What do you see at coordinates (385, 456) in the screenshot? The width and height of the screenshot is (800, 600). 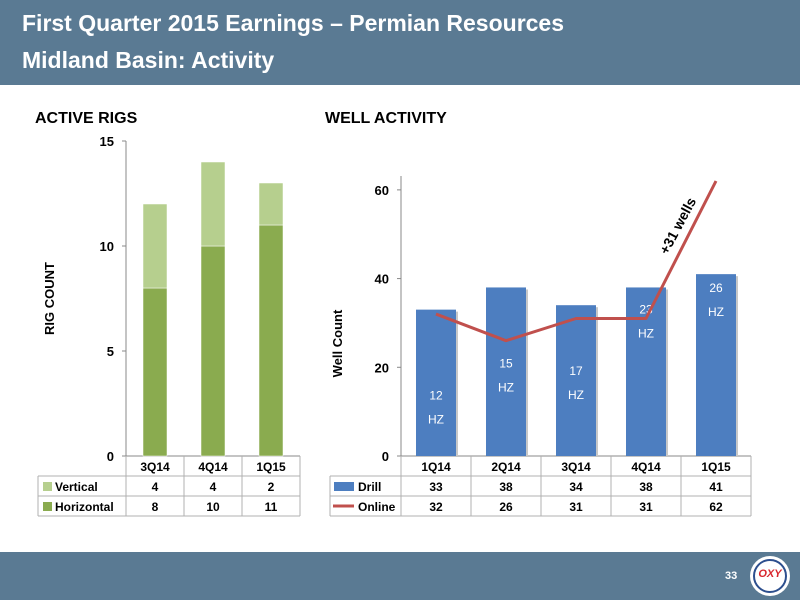 I see `wells-y-tick-label: 0` at bounding box center [385, 456].